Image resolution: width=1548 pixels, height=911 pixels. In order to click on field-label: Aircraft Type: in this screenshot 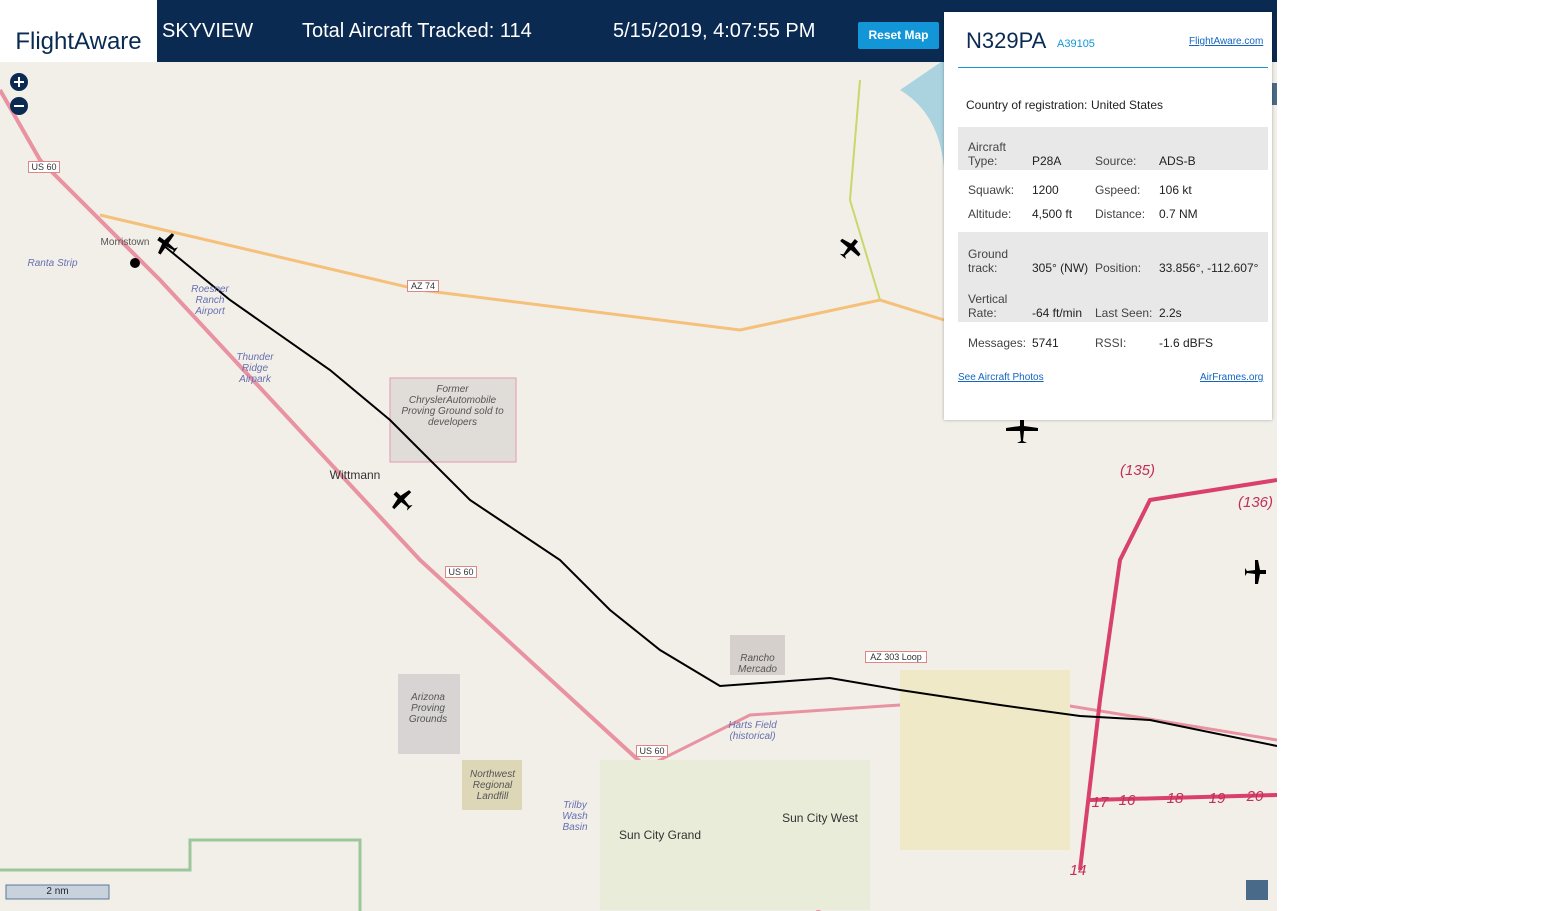, I will do `click(987, 154)`.